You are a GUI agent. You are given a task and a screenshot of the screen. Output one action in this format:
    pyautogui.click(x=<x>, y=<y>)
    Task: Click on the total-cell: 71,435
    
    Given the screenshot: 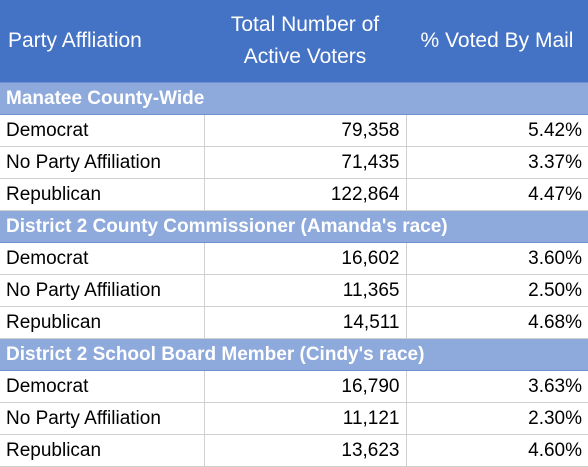 What is the action you would take?
    pyautogui.click(x=305, y=162)
    